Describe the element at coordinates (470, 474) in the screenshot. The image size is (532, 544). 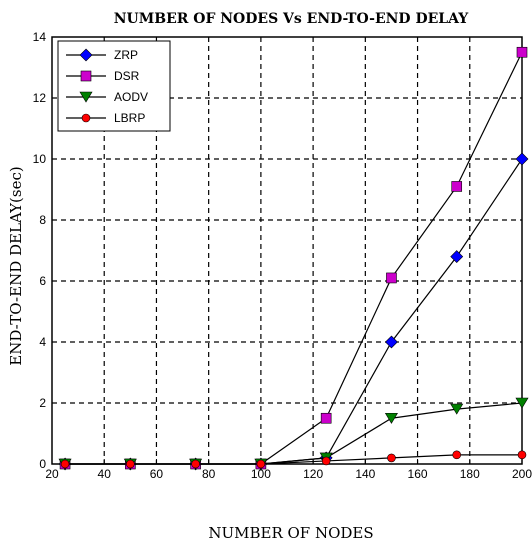
I see `x-tick-label: 180` at that location.